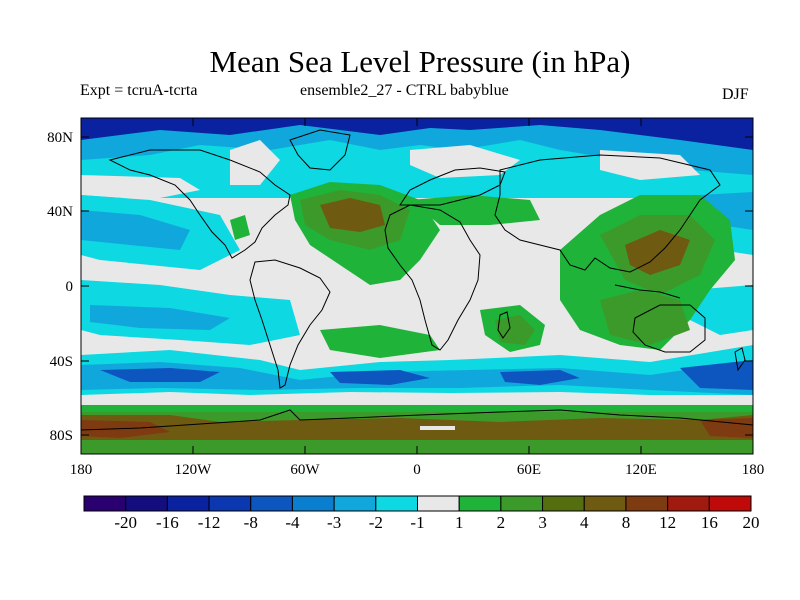 The image size is (800, 600). I want to click on colorbar-label: 2, so click(501, 522).